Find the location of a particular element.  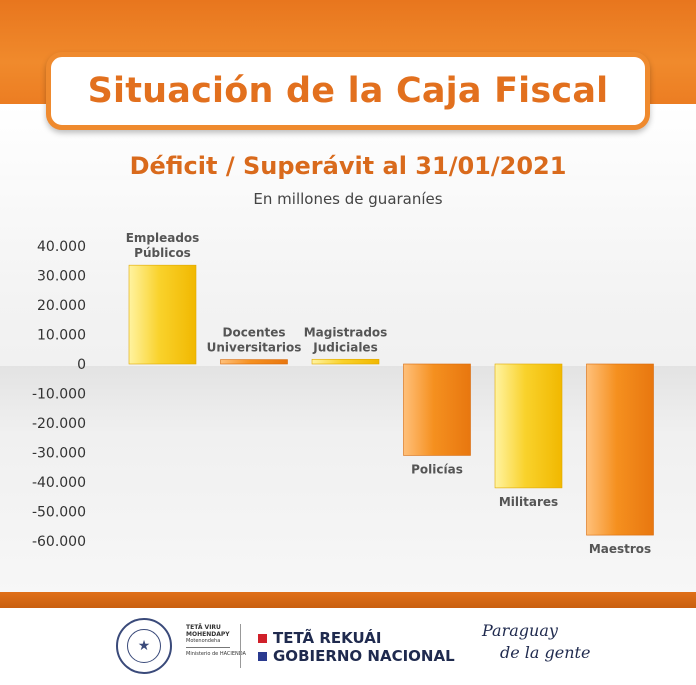

bar-category-label: Maestros is located at coordinates (620, 549).